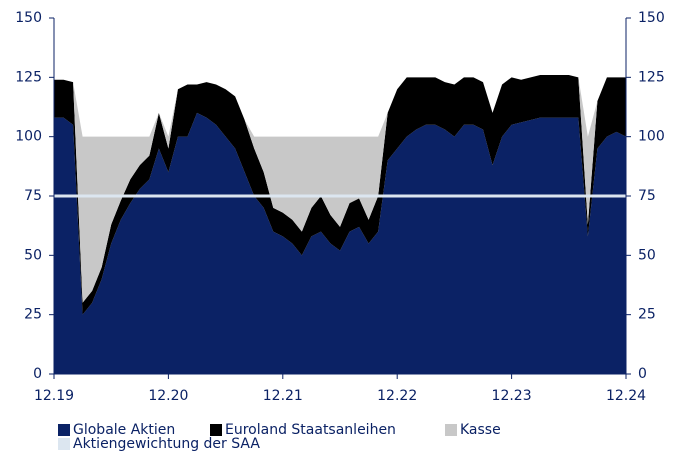 Image resolution: width=673 pixels, height=463 pixels. Describe the element at coordinates (626, 396) in the screenshot. I see `x-tick-label: 12.24` at that location.